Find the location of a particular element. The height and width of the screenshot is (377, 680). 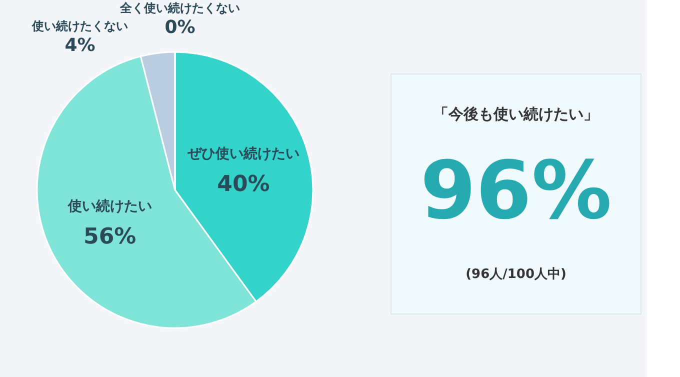

slice-label: 使い続けたくない is located at coordinates (79, 26).